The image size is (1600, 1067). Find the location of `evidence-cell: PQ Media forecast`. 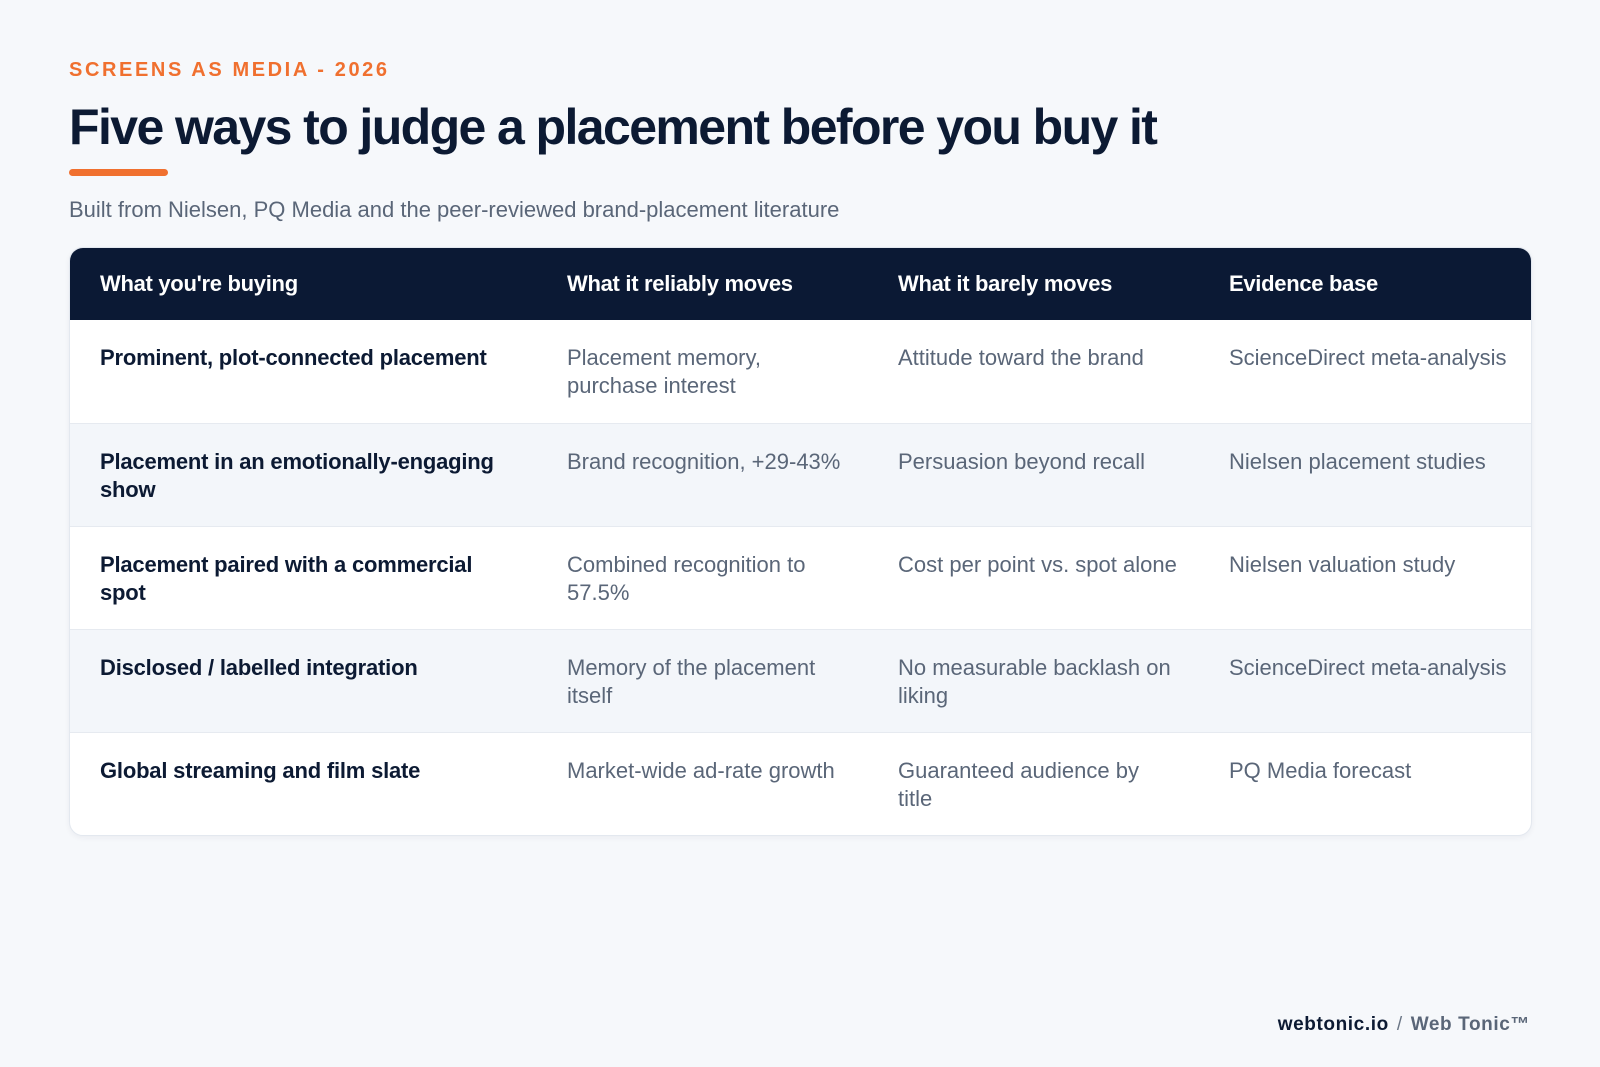

evidence-cell: PQ Media forecast is located at coordinates (1320, 770).